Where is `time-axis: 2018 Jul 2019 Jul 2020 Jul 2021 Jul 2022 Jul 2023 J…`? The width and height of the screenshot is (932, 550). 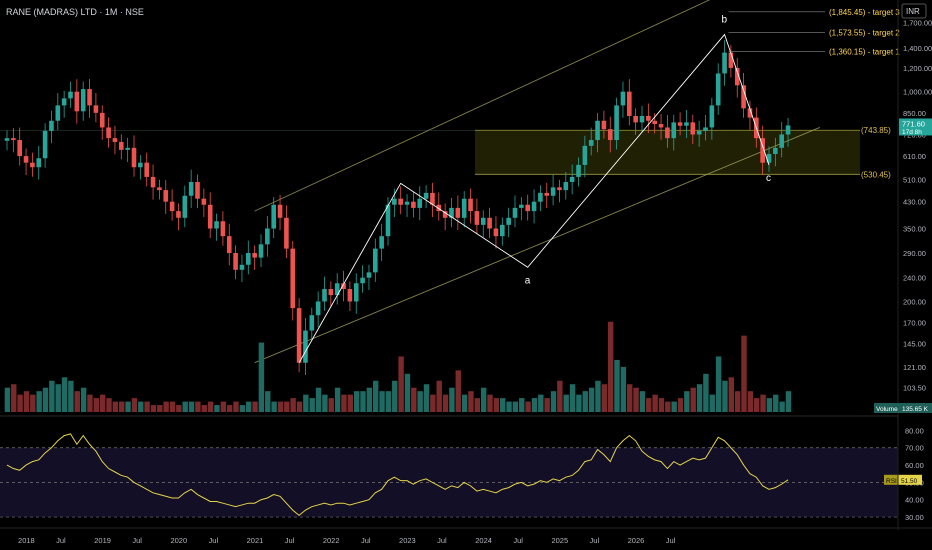
time-axis: 2018 Jul 2019 Jul 2020 Jul 2021 Jul 2022 Jul 2023 J… is located at coordinates (466, 536).